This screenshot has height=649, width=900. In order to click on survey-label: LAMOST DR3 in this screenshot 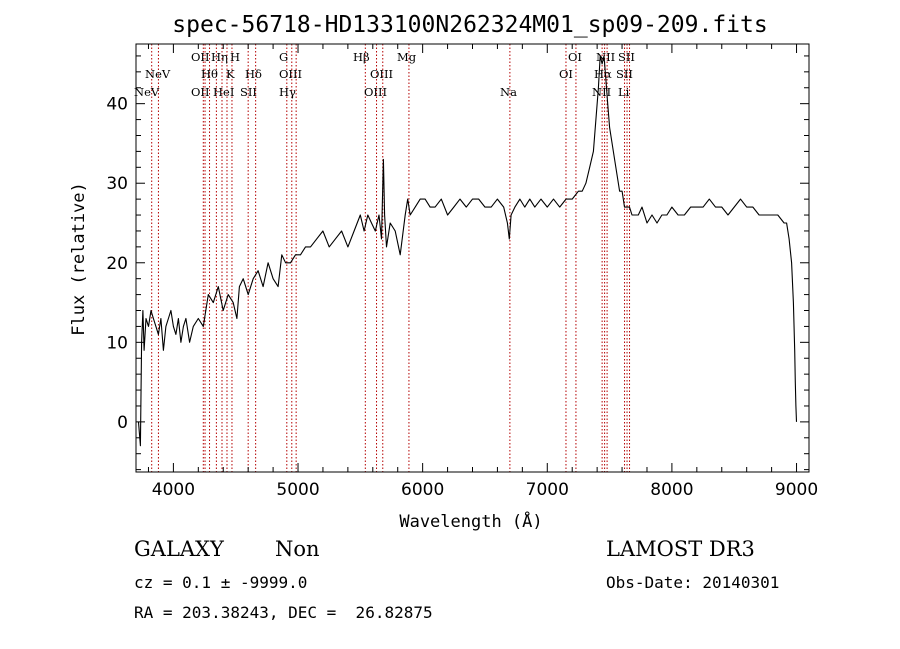, I will do `click(680, 549)`.